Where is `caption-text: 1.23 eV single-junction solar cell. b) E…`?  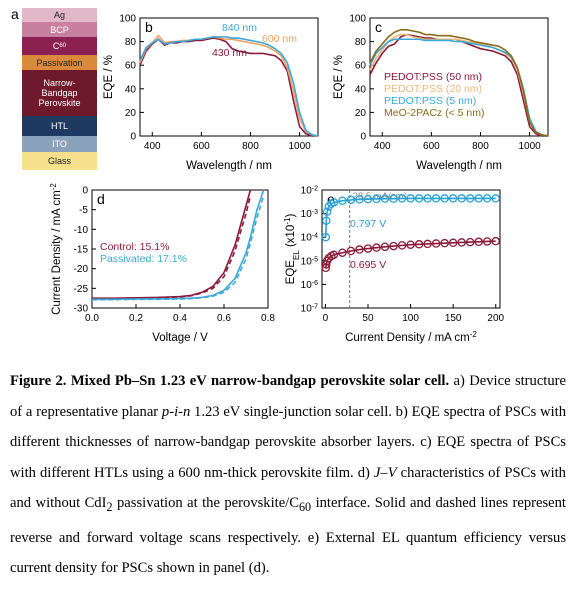
caption-text: 1.23 eV single-junction solar cell. b) E… is located at coordinates (288, 442).